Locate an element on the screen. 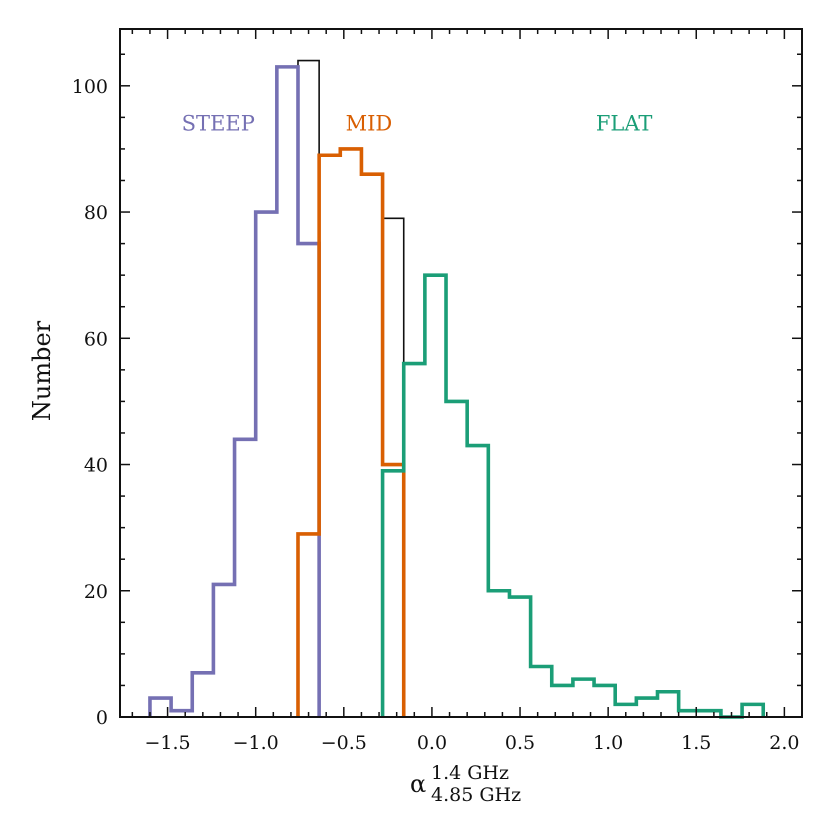 This screenshot has width=831, height=831. histogram-mid is located at coordinates (351, 432).